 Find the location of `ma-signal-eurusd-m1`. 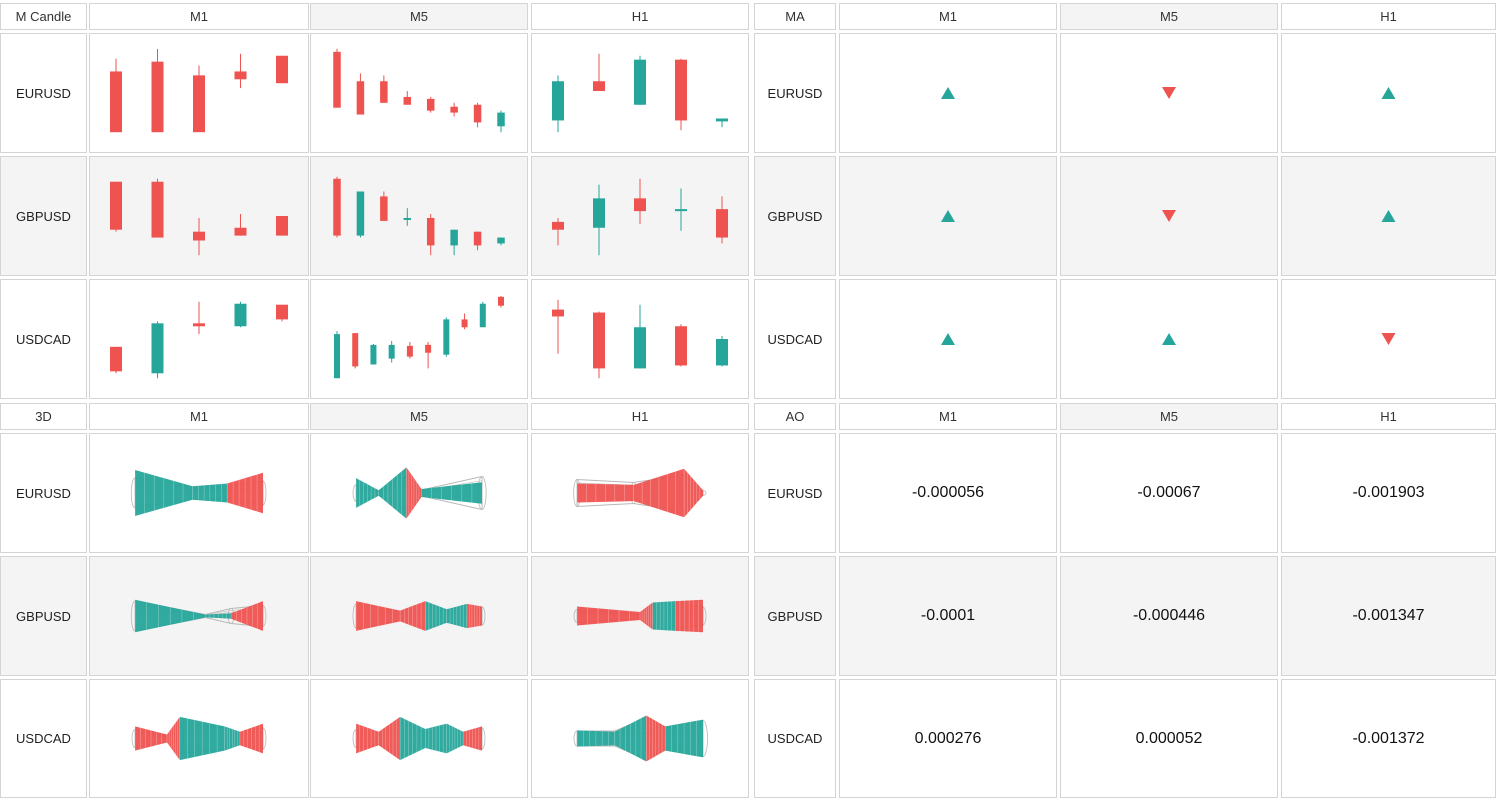

ma-signal-eurusd-m1 is located at coordinates (948, 93).